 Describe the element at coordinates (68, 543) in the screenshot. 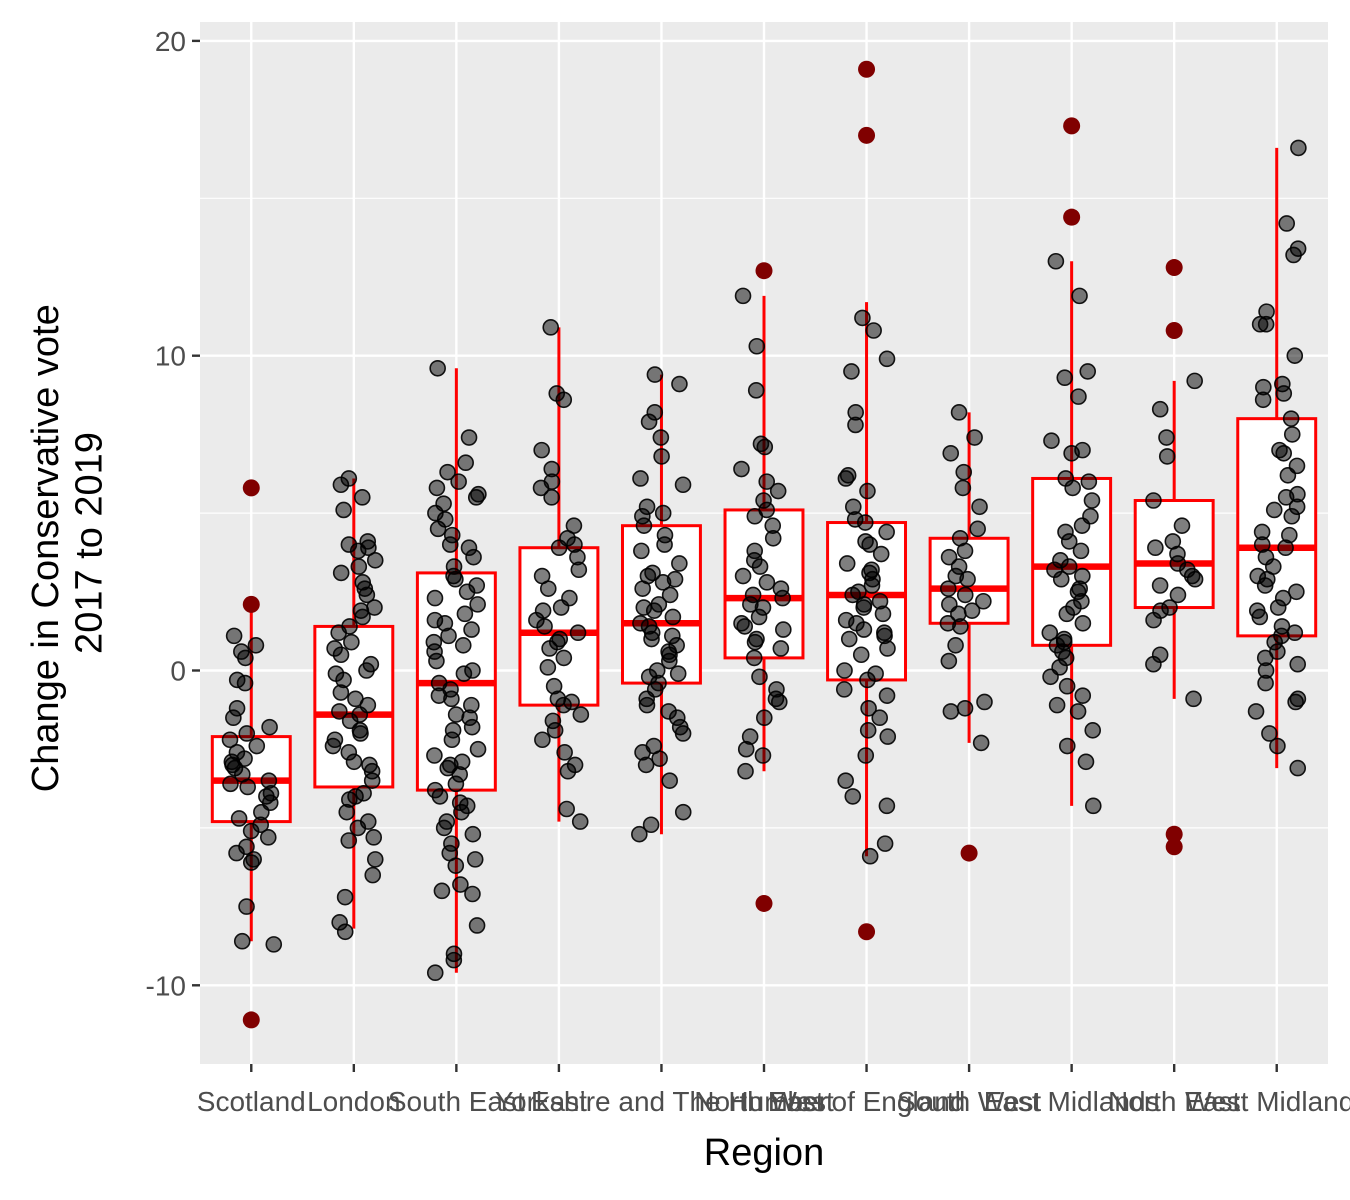

I see `y-axis-title: Change in Conservative vote 2017 to 2019` at that location.